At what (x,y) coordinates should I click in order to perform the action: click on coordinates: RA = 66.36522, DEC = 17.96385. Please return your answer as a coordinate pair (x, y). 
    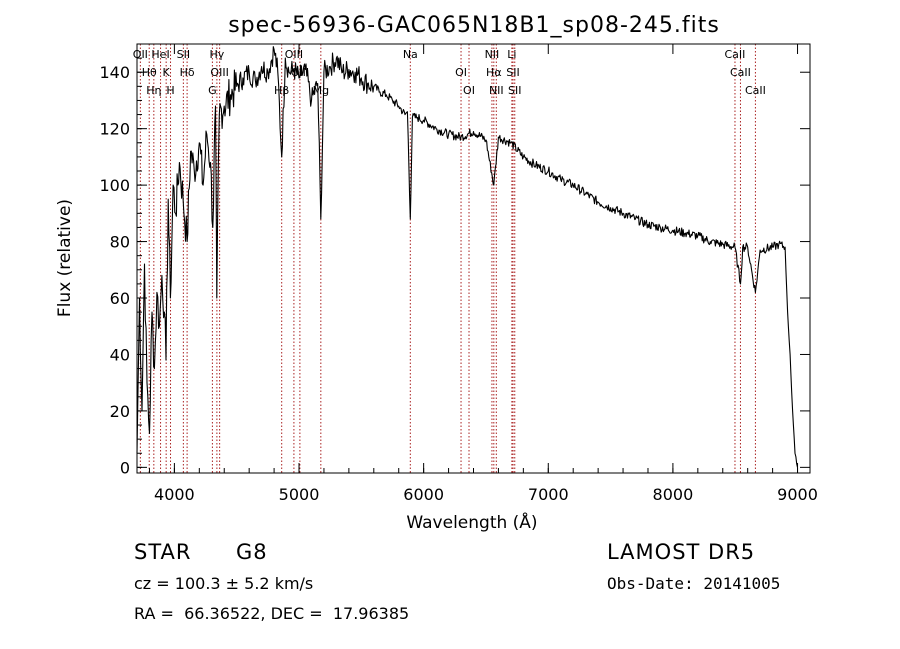
    Looking at the image, I should click on (272, 613).